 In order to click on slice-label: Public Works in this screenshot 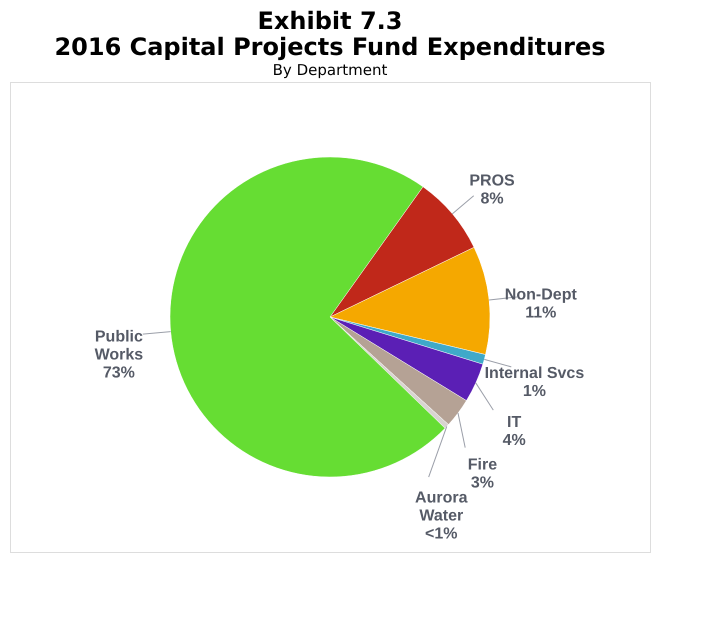, I will do `click(119, 346)`.